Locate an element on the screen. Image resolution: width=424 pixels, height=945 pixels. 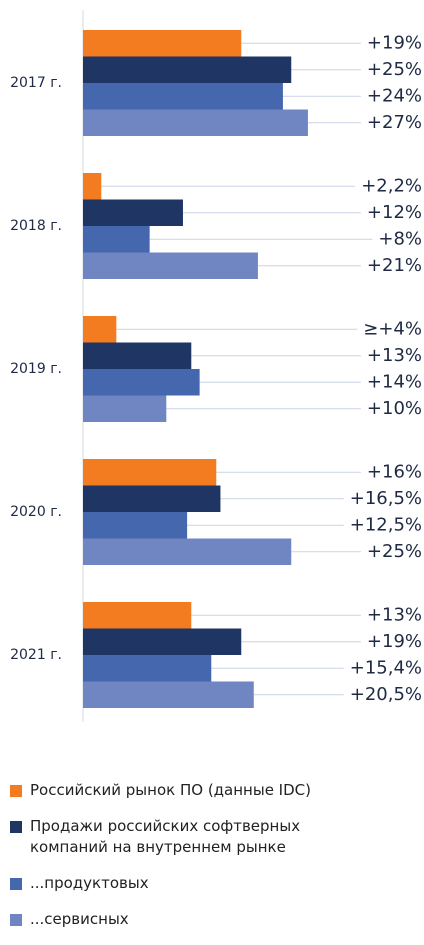
category-label: 2020 г. is located at coordinates (36, 512).